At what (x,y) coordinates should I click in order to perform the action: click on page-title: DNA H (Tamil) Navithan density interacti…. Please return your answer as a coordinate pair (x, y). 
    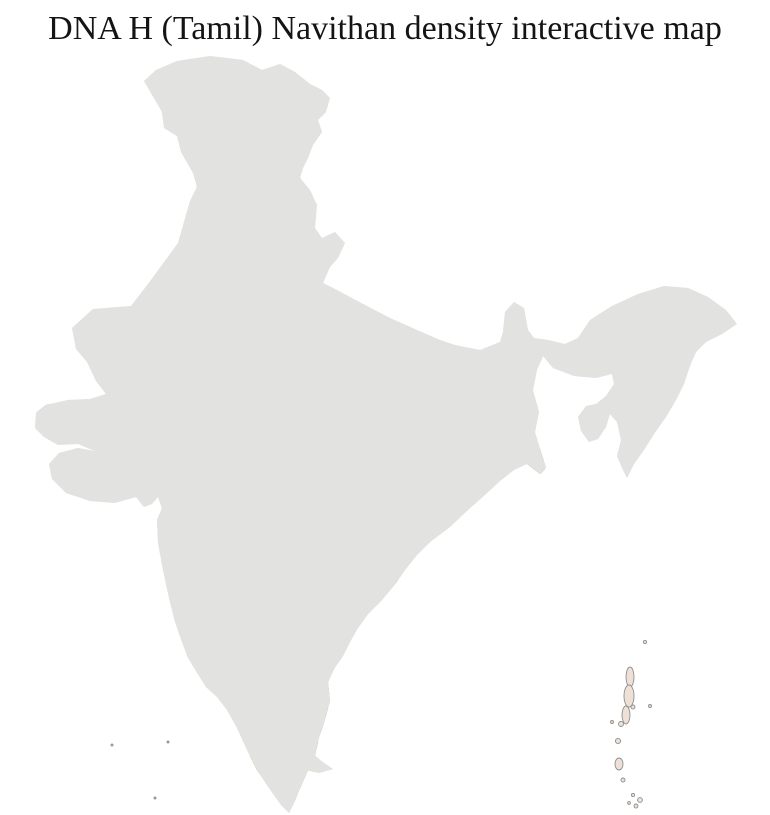
    Looking at the image, I should click on (385, 28).